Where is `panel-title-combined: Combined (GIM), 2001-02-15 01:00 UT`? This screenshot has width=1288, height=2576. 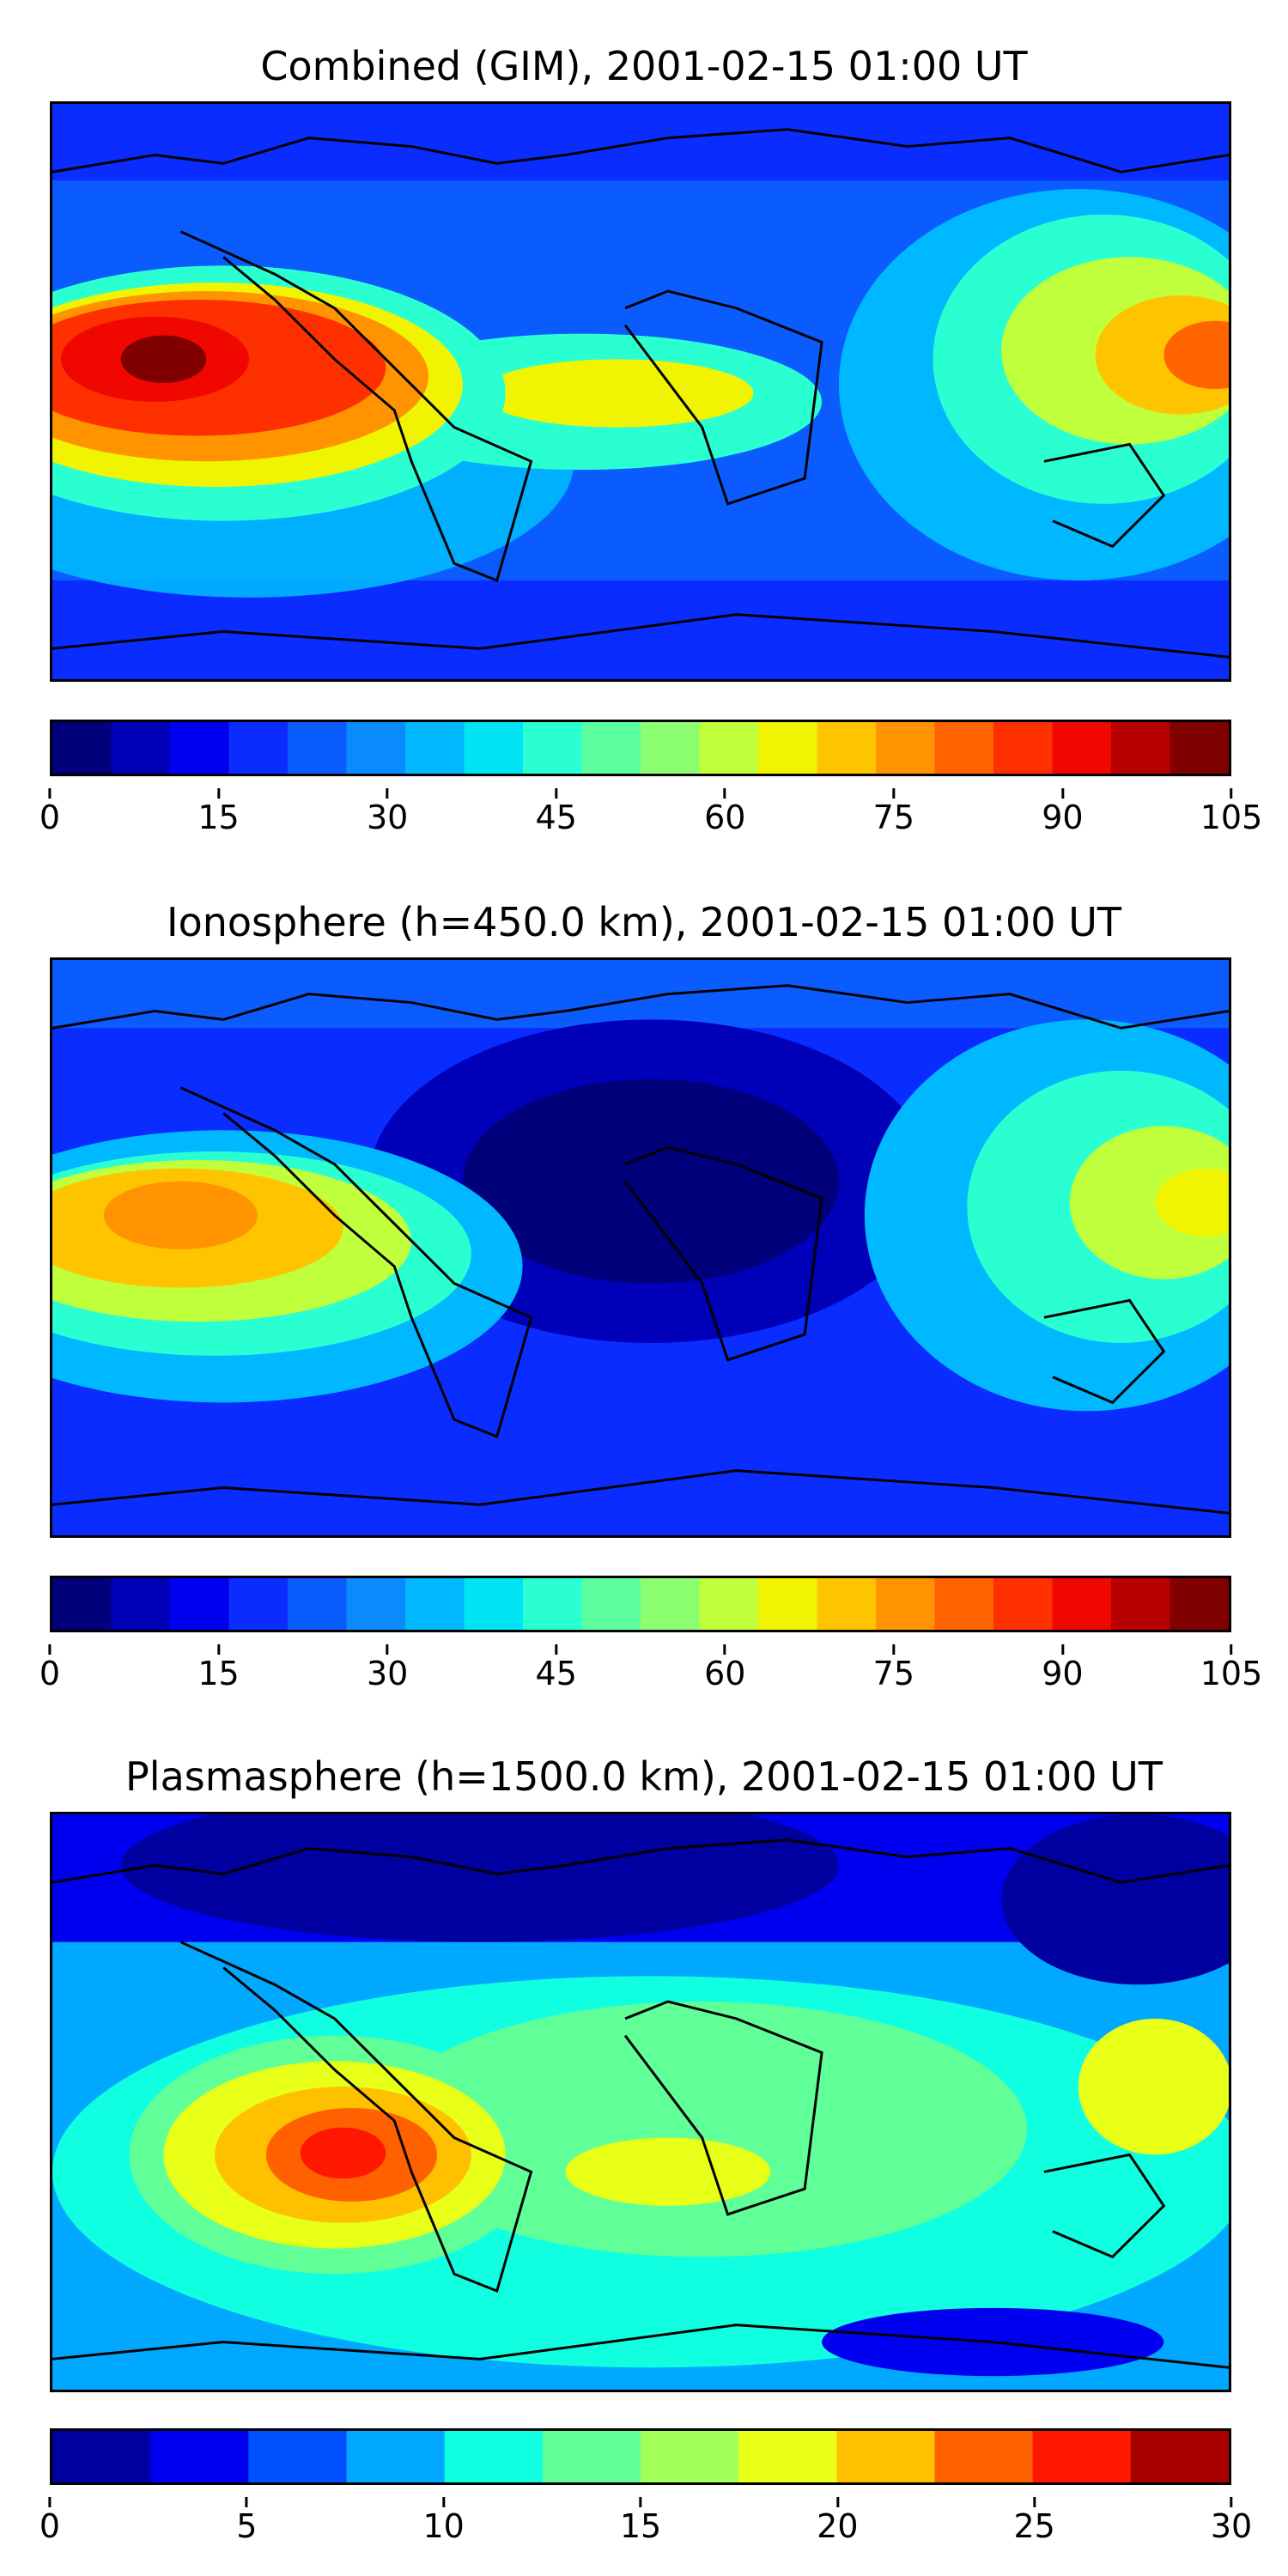
panel-title-combined: Combined (GIM), 2001-02-15 01:00 UT is located at coordinates (644, 66).